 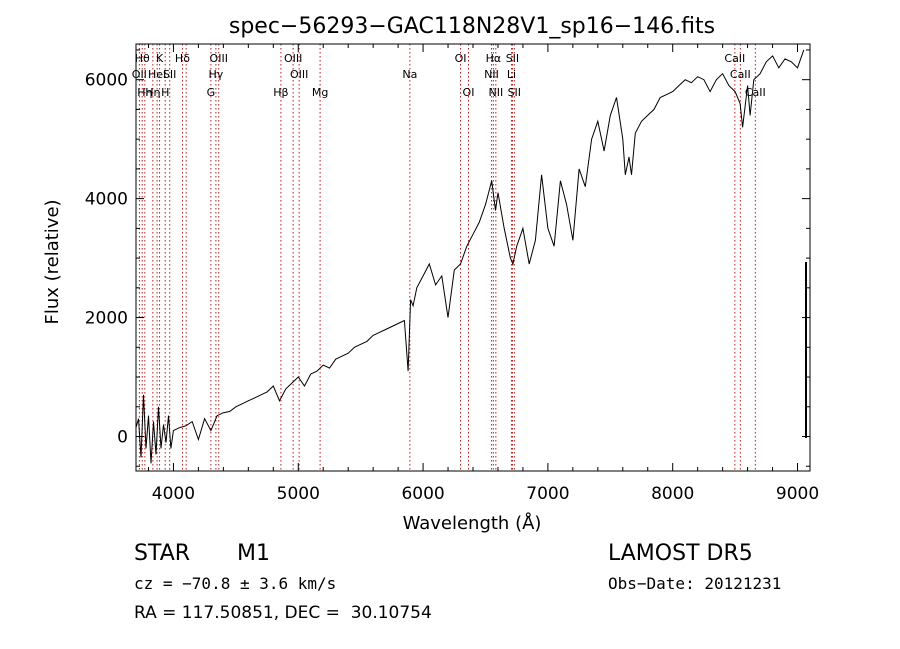 What do you see at coordinates (211, 92) in the screenshot?
I see `spectral-line-label: G` at bounding box center [211, 92].